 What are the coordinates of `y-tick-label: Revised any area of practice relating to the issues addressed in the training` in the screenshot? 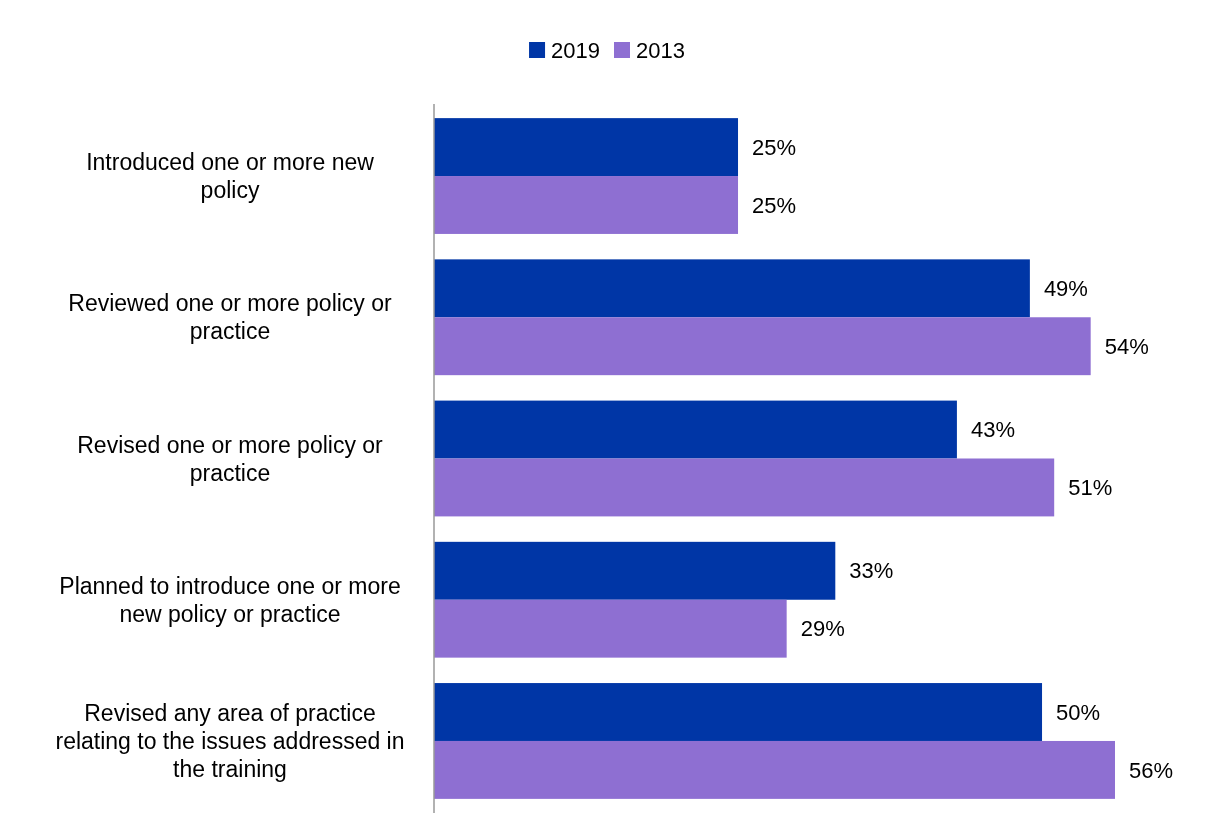 It's located at (230, 741).